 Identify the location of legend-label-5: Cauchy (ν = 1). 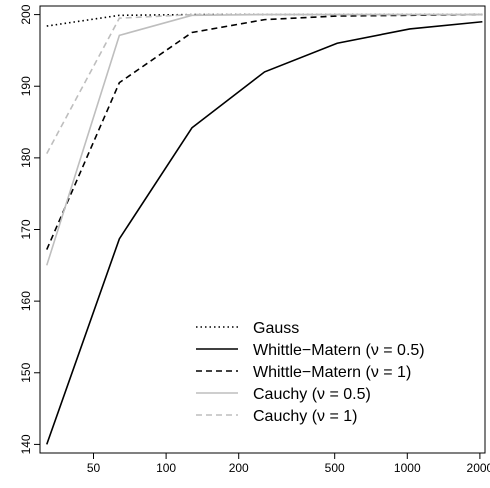
(305, 416).